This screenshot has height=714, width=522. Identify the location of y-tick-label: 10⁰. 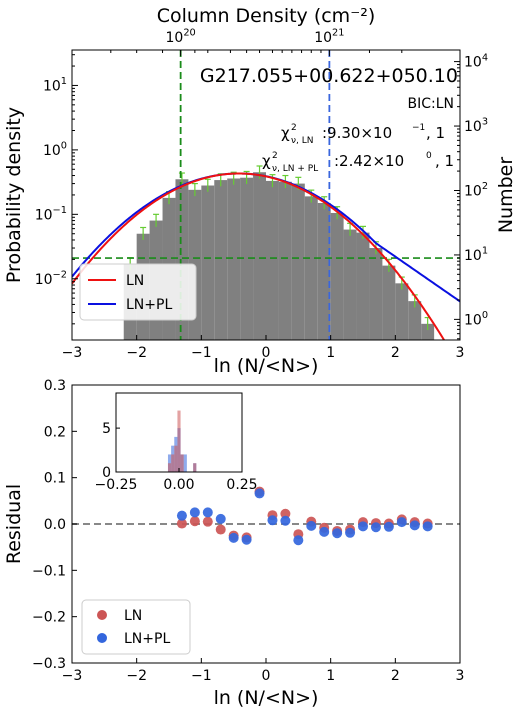
(55, 150).